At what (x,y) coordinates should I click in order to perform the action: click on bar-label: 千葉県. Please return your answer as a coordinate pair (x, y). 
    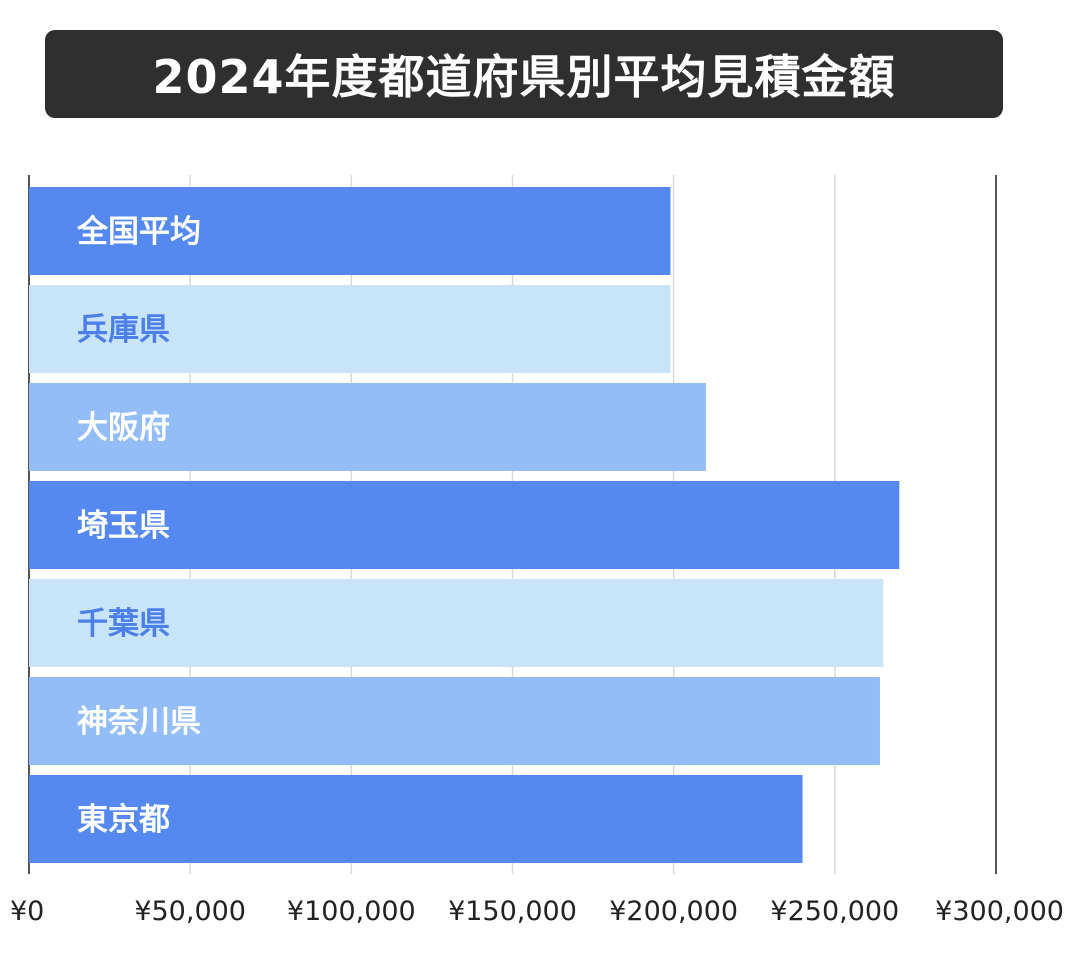
    Looking at the image, I should click on (123, 624).